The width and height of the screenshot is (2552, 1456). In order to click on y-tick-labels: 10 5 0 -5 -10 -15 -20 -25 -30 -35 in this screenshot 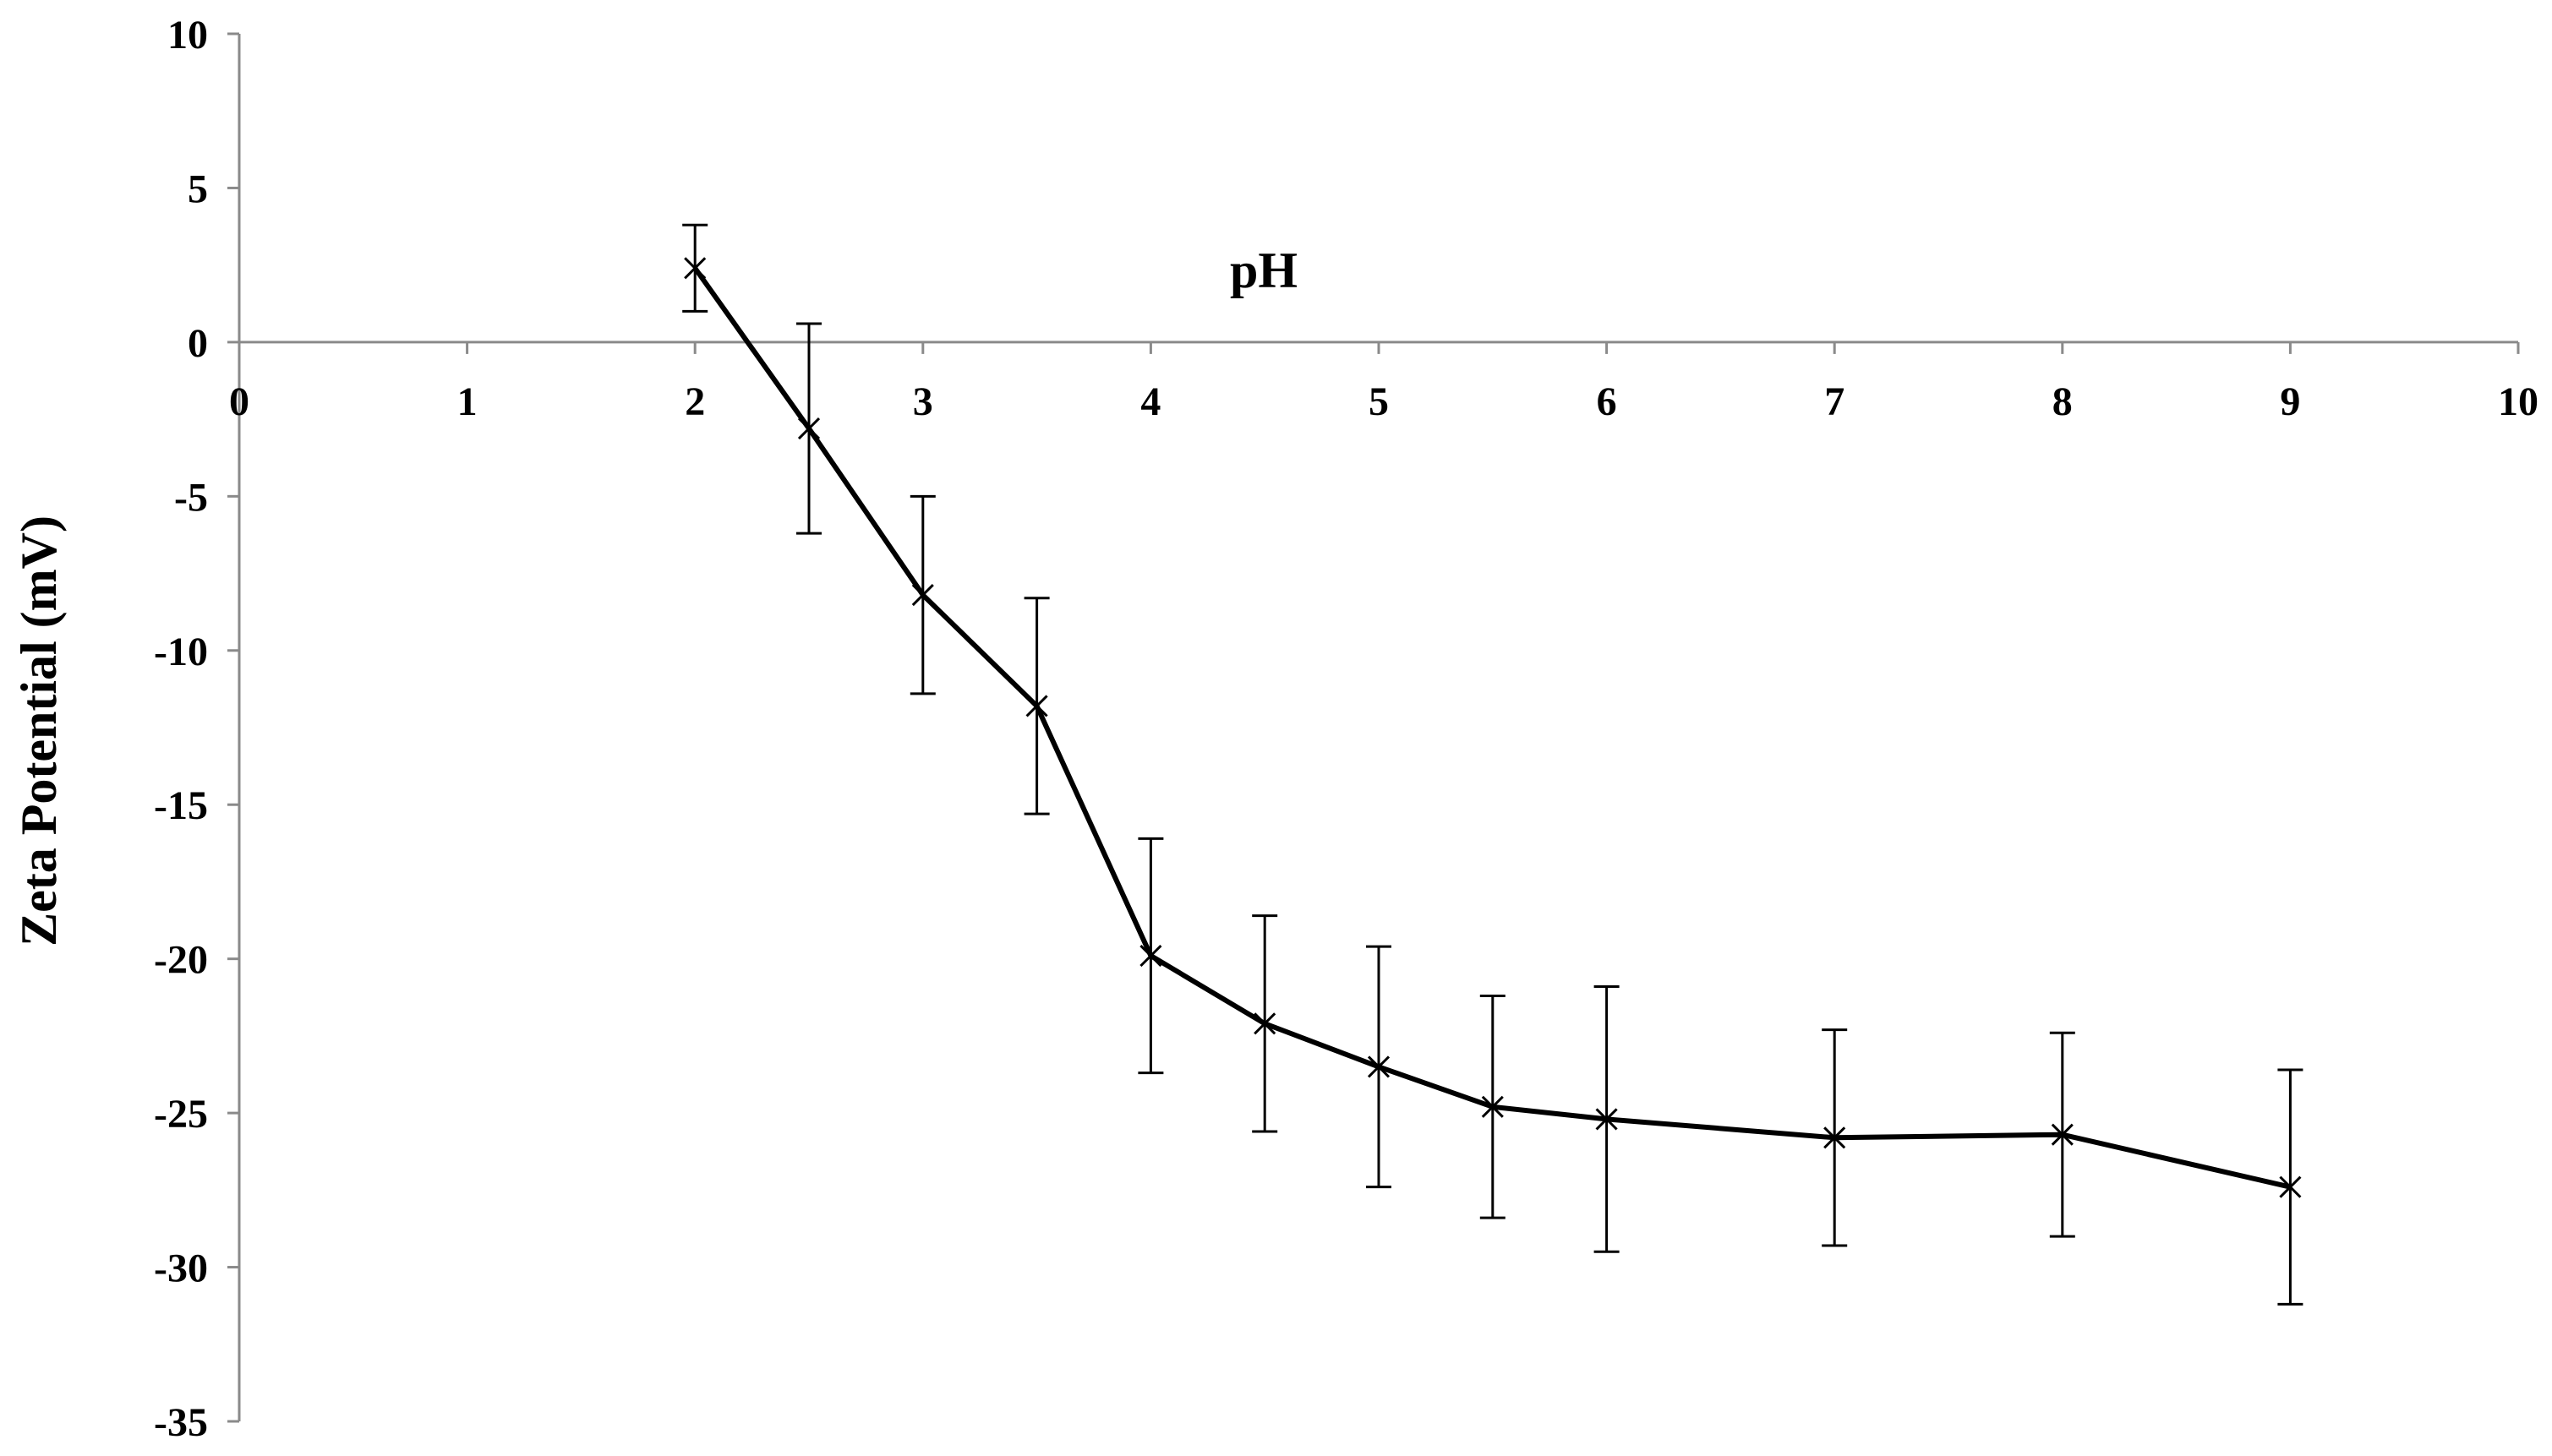, I will do `click(181, 729)`.